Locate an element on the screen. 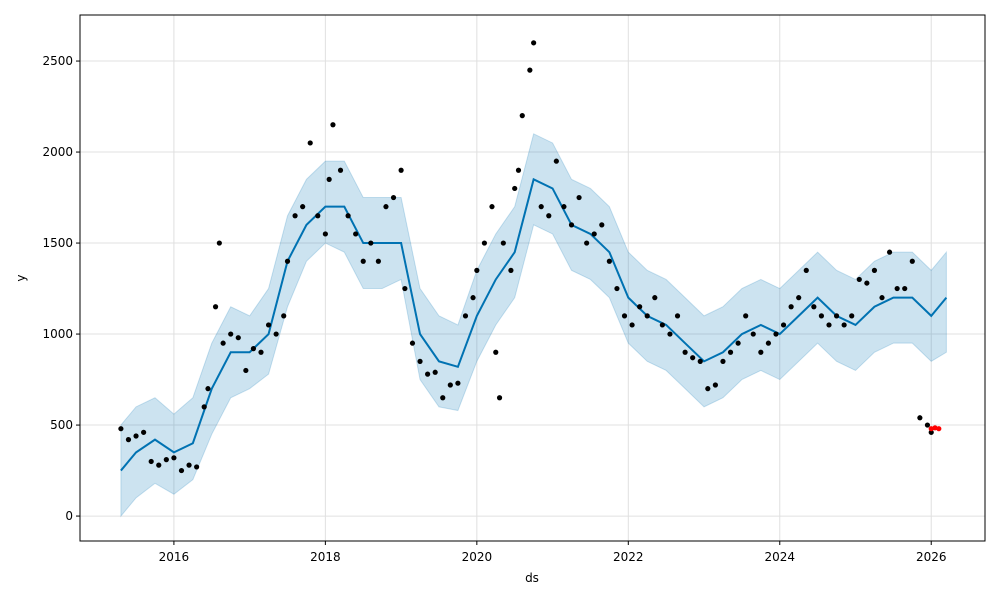 This screenshot has height=600, width=1000. x-tick-label: 2026 is located at coordinates (931, 557).